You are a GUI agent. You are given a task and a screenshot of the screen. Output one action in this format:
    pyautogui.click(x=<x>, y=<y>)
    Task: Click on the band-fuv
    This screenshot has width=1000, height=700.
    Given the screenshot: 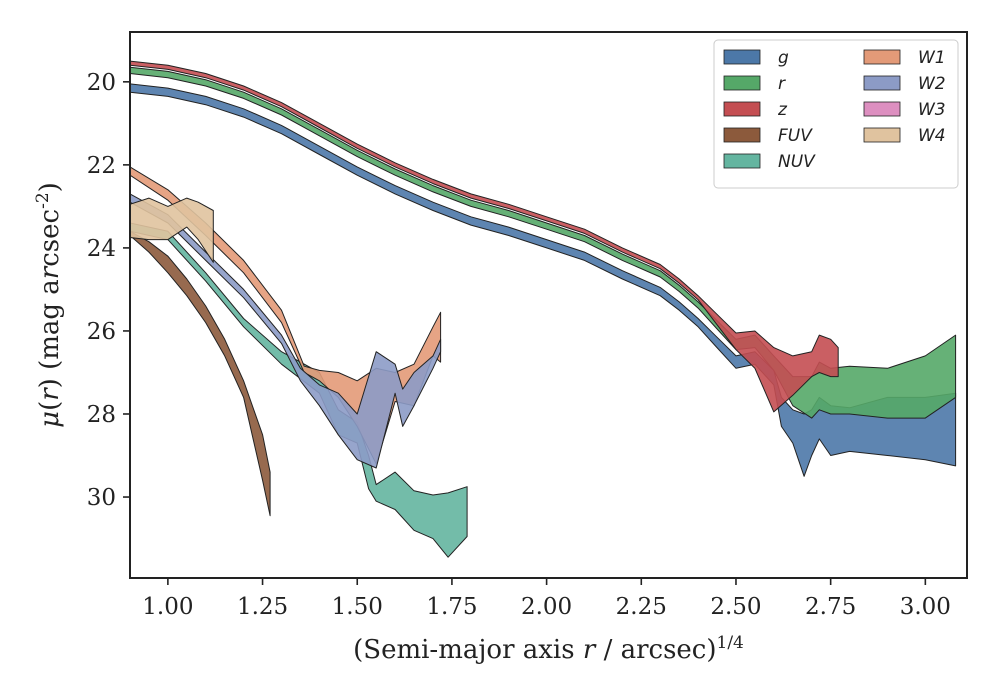 What is the action you would take?
    pyautogui.click(x=200, y=373)
    